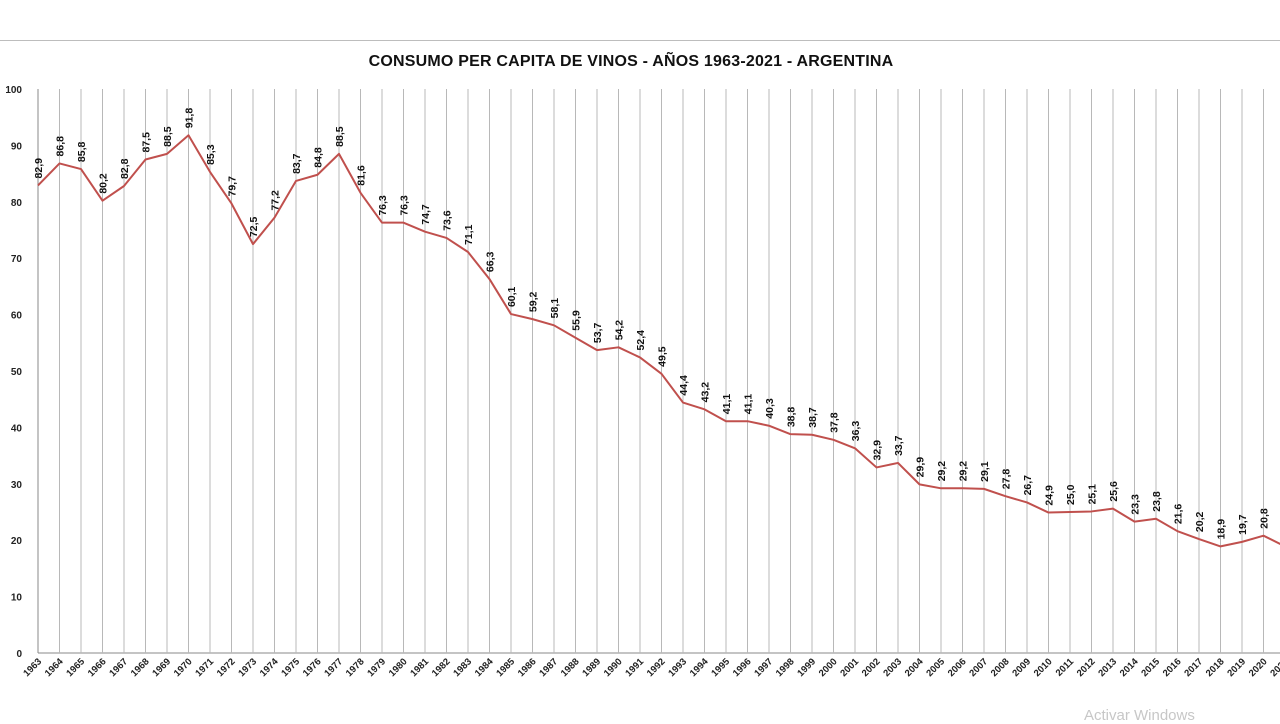  Describe the element at coordinates (1193, 667) in the screenshot. I see `x-tick-label: 2017` at that location.